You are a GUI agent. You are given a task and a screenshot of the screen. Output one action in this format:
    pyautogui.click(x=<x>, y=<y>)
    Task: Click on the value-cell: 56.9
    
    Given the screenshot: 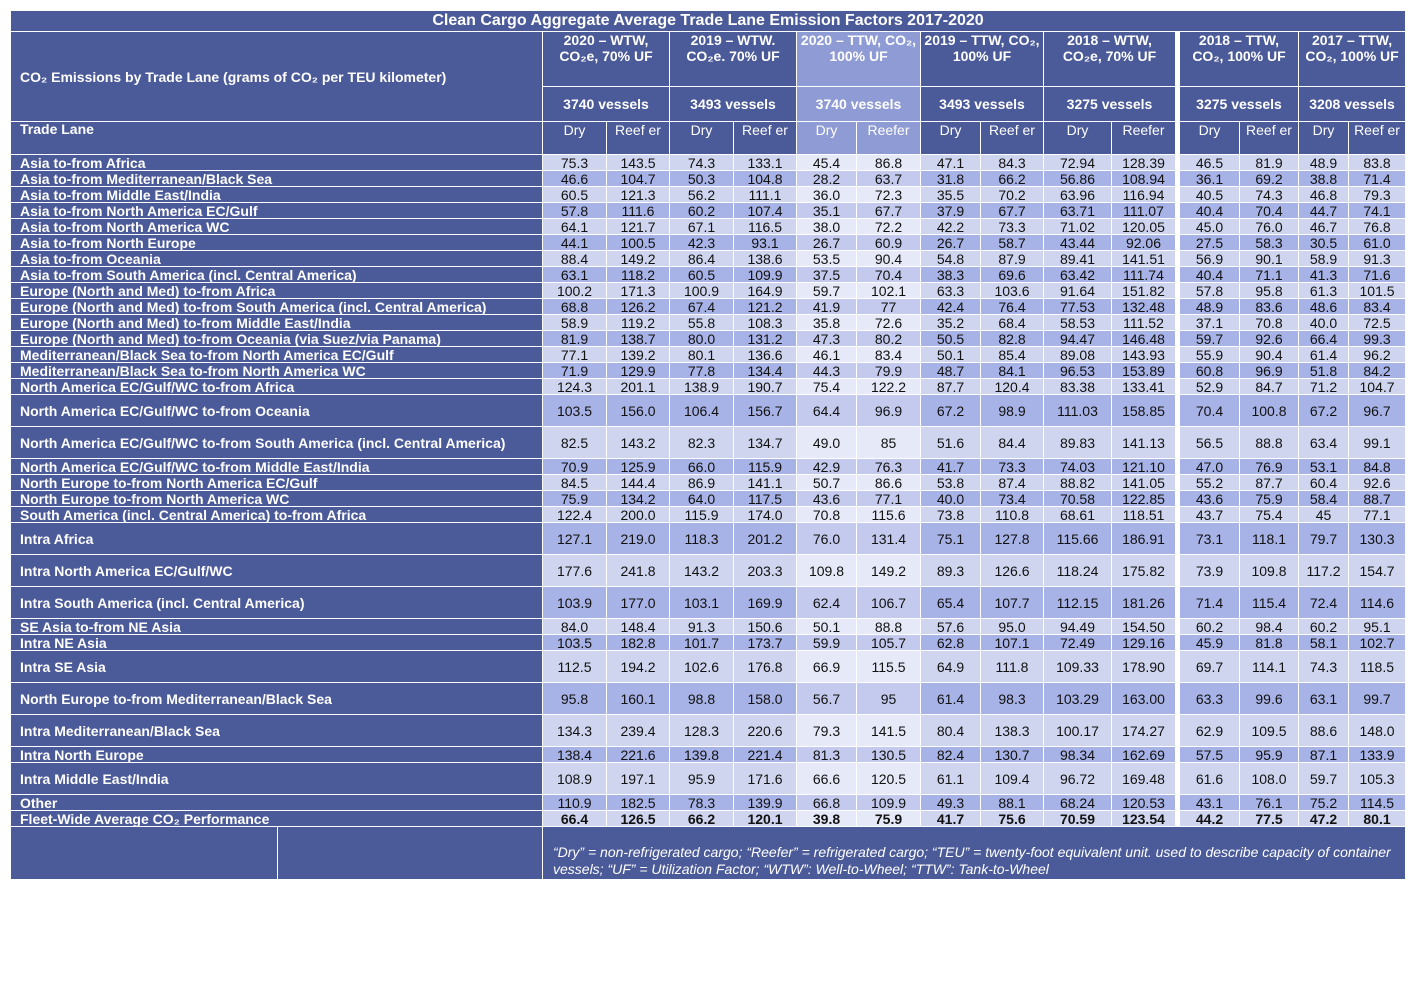 What is the action you would take?
    pyautogui.click(x=1207, y=258)
    